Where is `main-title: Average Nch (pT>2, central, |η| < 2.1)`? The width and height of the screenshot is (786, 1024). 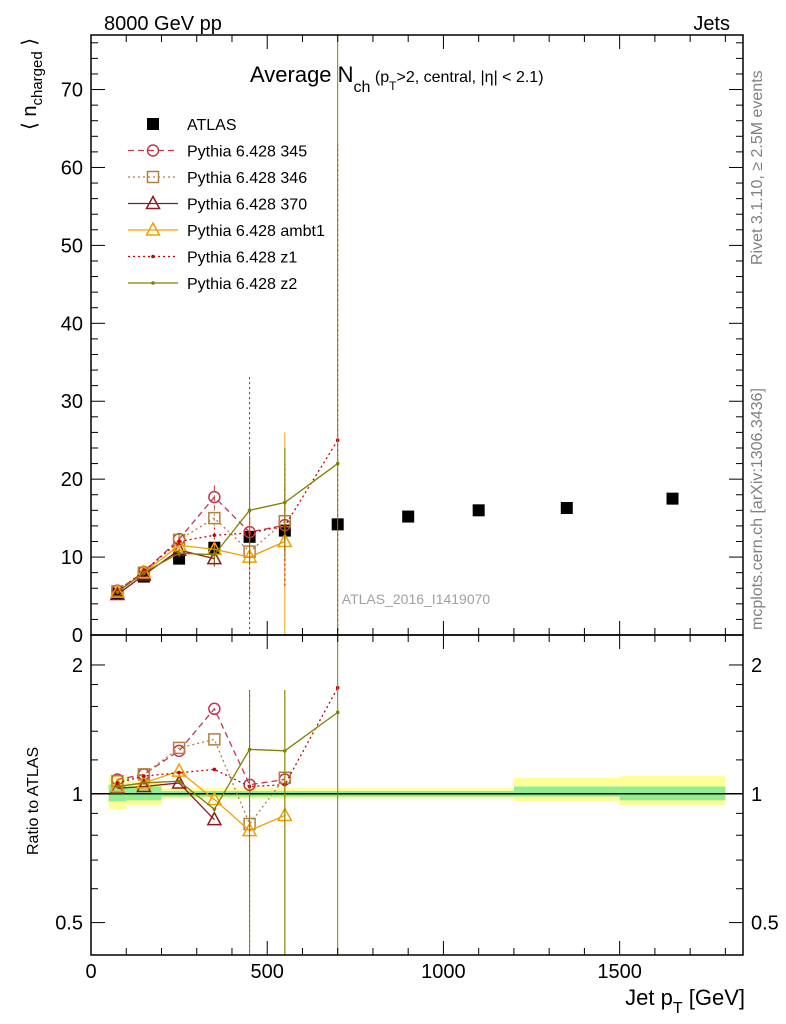 main-title: Average Nch (pT>2, central, |η| < 2.1) is located at coordinates (397, 79).